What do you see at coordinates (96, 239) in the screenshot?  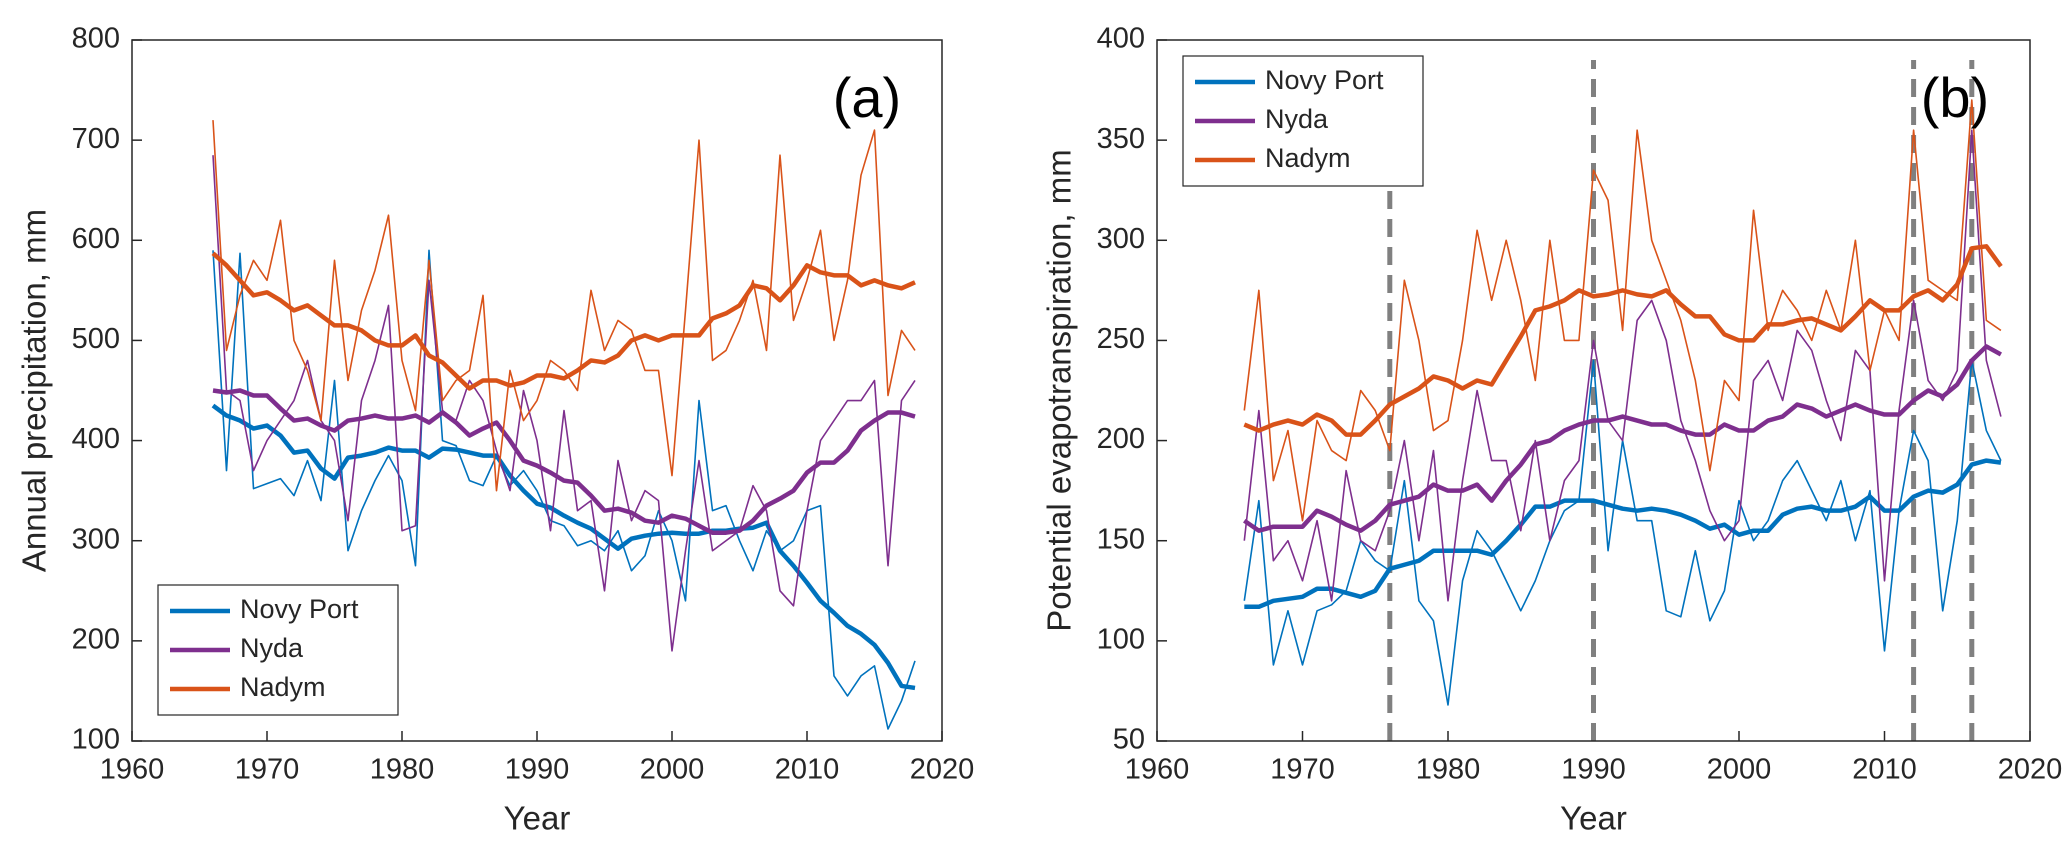 I see `y-tick-label: 600` at bounding box center [96, 239].